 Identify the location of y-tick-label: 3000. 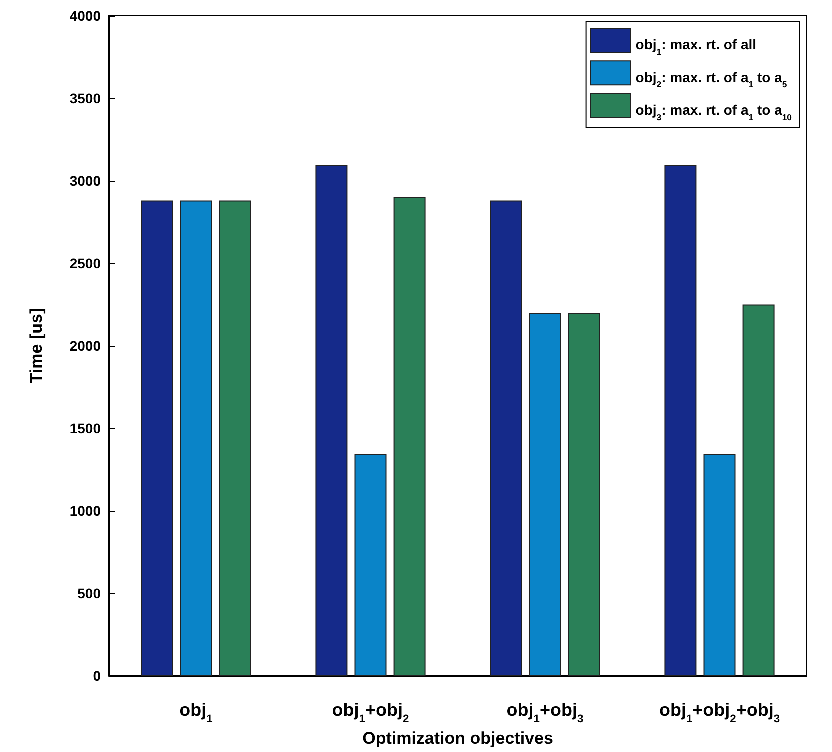
(86, 181).